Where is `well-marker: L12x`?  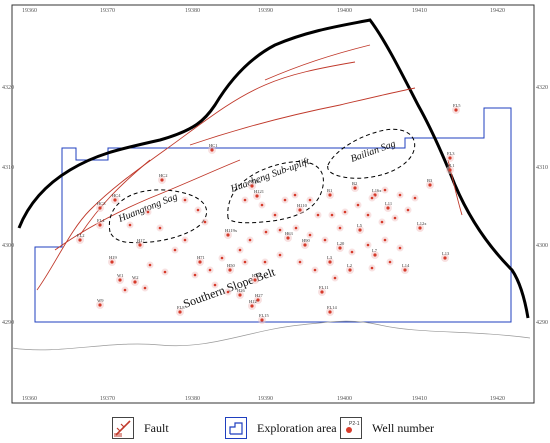
well-marker: L12x is located at coordinates (421, 226).